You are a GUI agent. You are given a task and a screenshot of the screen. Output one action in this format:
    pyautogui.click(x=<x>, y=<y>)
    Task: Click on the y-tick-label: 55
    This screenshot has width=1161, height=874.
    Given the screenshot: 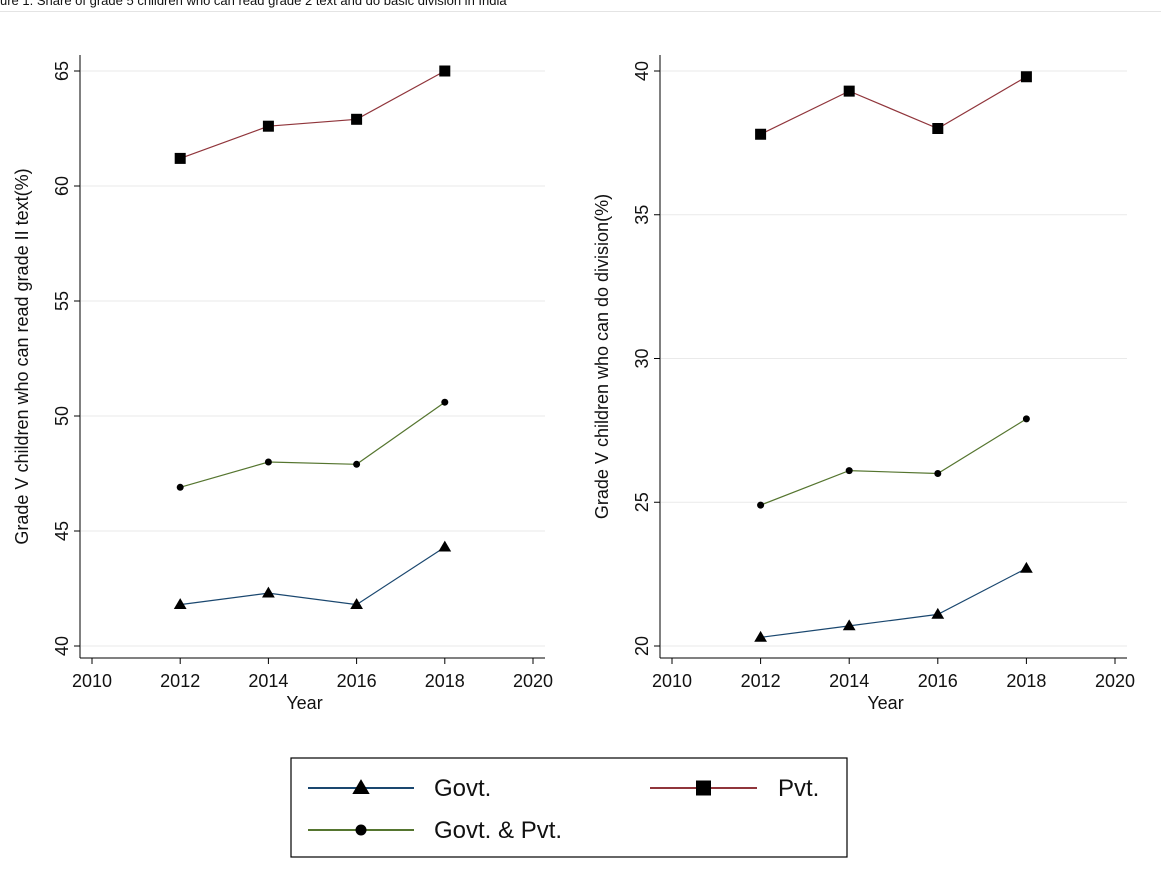 What is the action you would take?
    pyautogui.click(x=62, y=301)
    